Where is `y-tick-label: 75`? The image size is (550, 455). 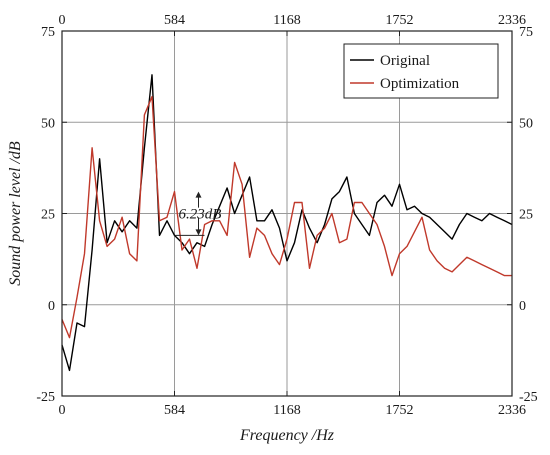 y-tick-label: 75 is located at coordinates (48, 32).